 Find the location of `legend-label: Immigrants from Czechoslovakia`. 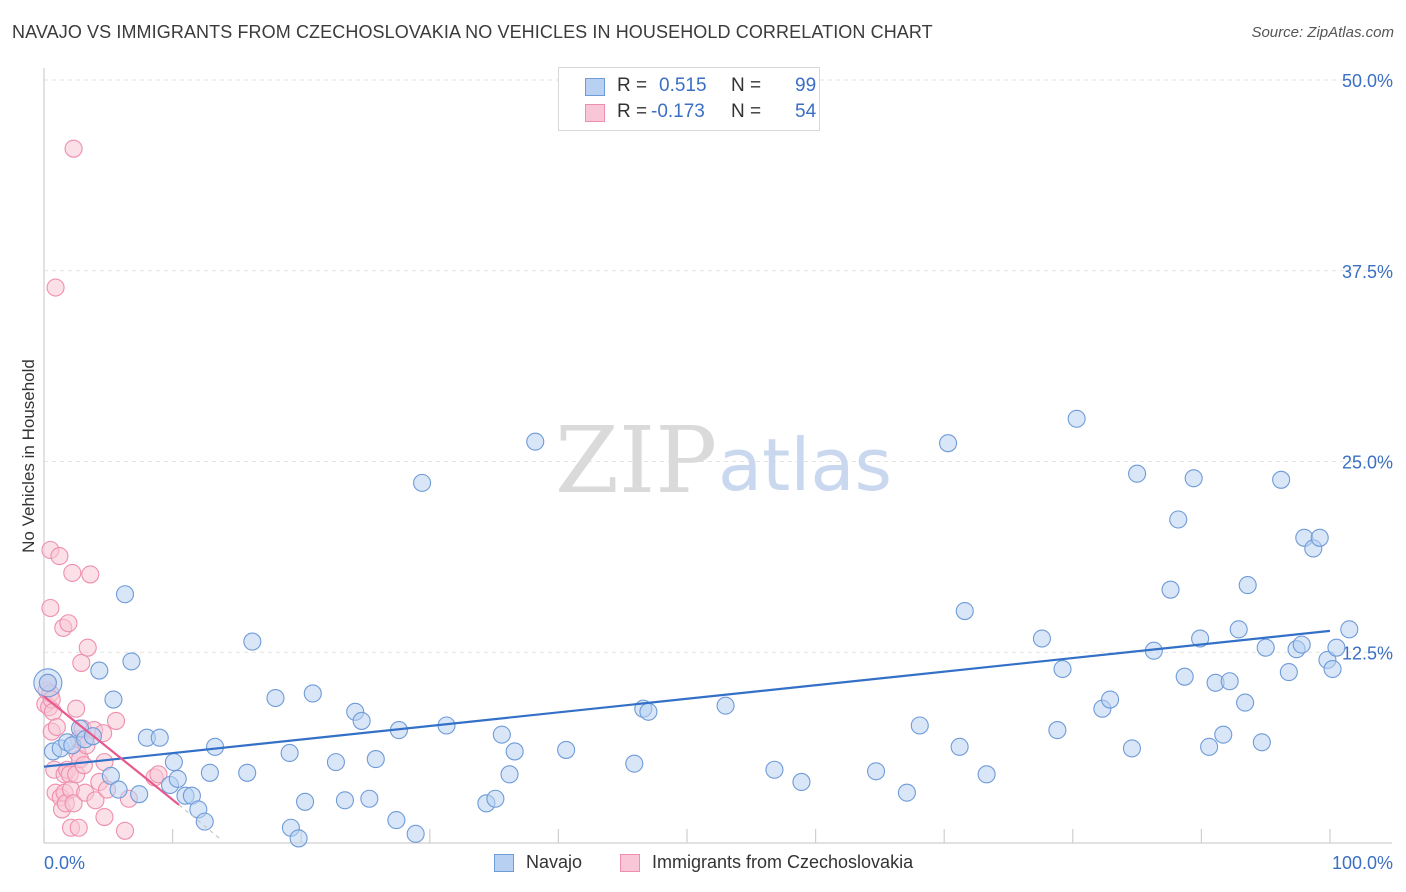

legend-label: Immigrants from Czechoslovakia is located at coordinates (783, 862).